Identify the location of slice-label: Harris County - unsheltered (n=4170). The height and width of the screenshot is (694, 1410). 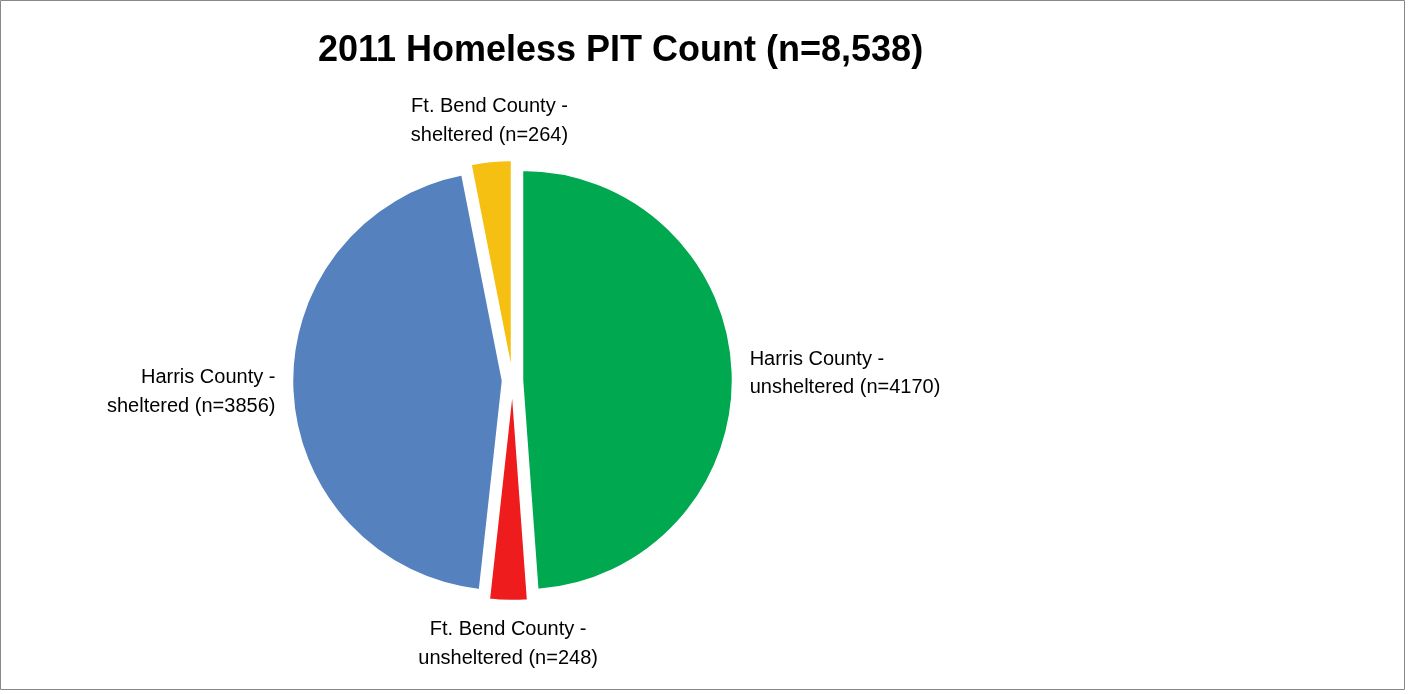
(845, 372).